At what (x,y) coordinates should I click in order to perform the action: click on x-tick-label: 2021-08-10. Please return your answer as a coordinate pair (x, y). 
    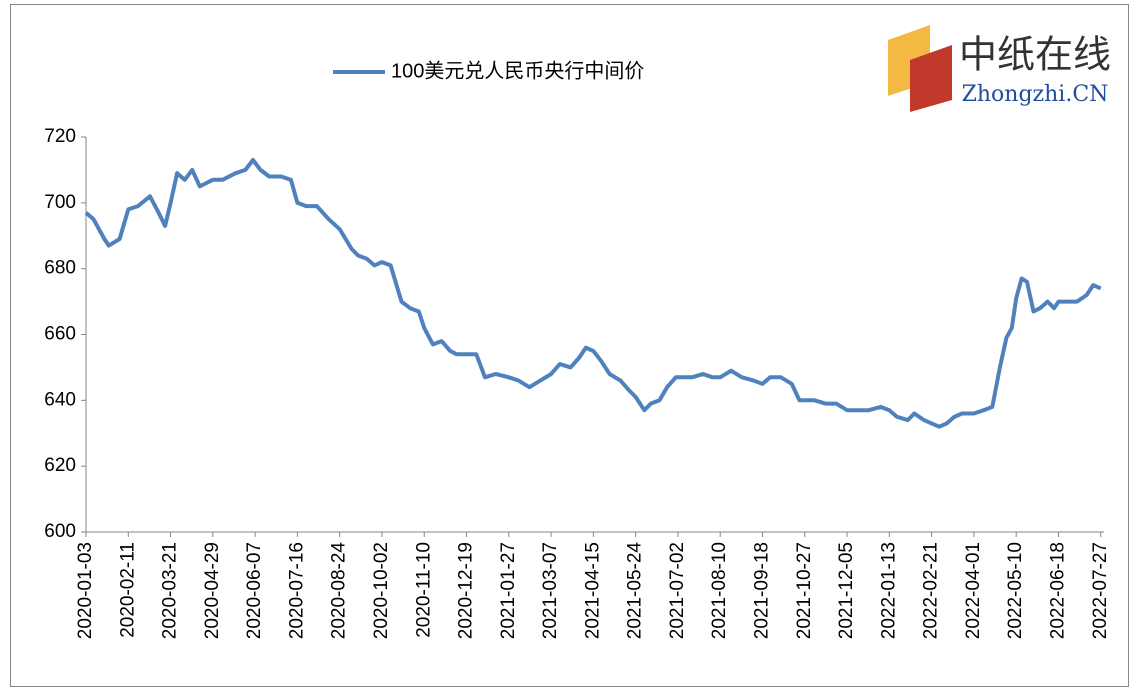
    Looking at the image, I should click on (719, 590).